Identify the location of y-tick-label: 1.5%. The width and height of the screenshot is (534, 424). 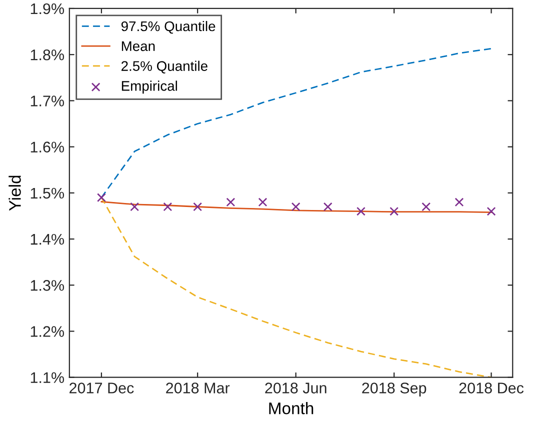
(47, 193).